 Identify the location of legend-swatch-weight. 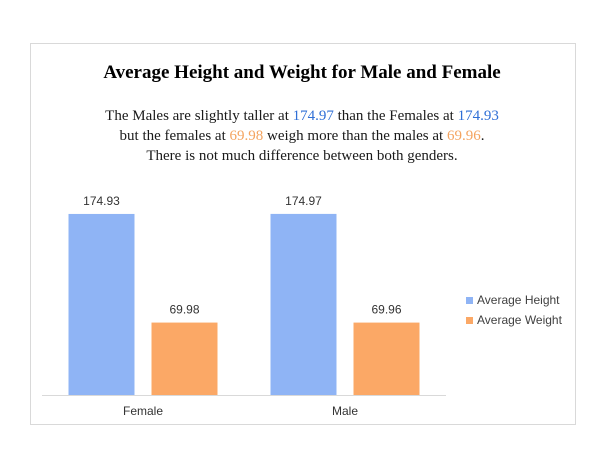
(469, 320).